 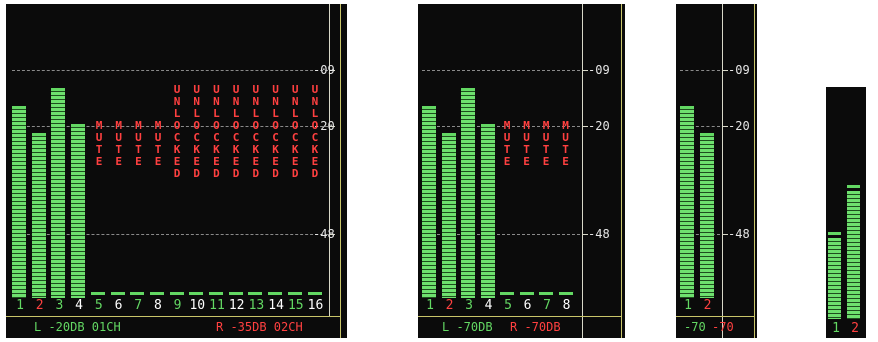 I want to click on channel-number: 14, so click(x=276, y=305).